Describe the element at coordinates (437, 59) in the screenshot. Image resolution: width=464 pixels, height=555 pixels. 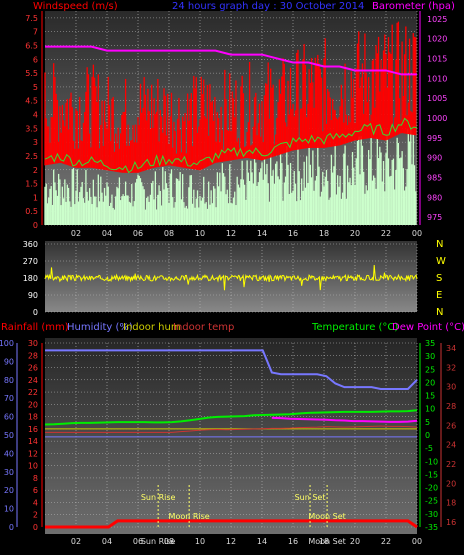
I see `barometer-y-tick-label: 1015` at that location.